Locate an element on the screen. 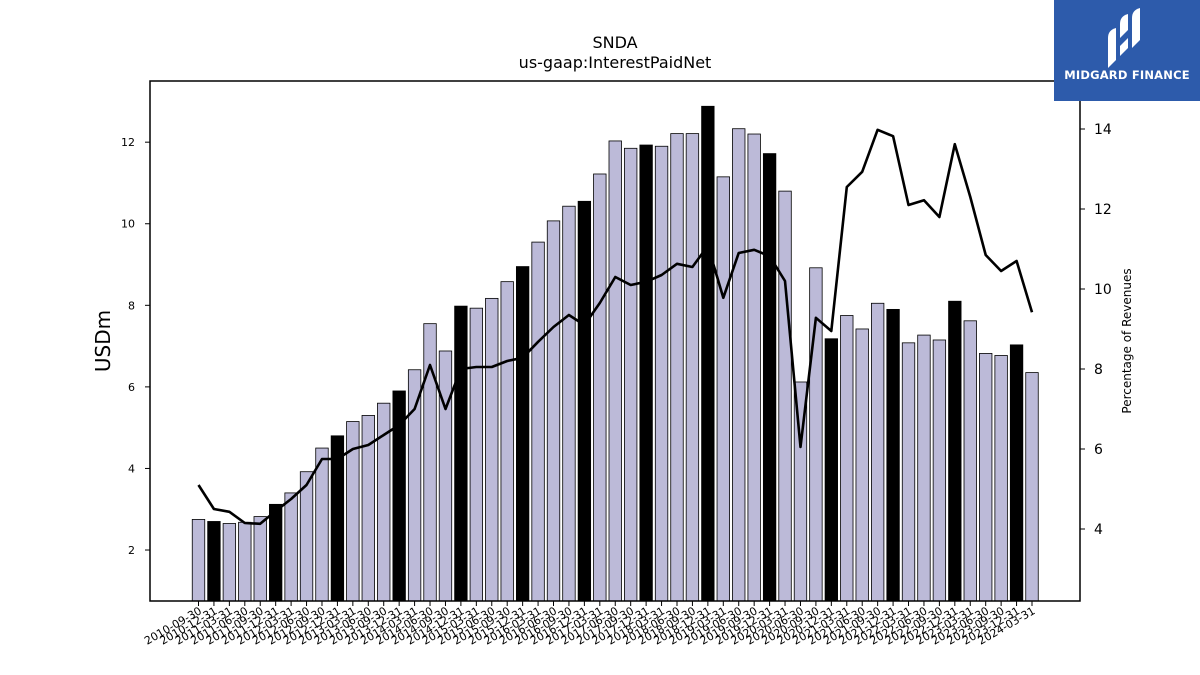 This screenshot has width=1200, height=675. y2-tick-label: 14 is located at coordinates (1103, 130).